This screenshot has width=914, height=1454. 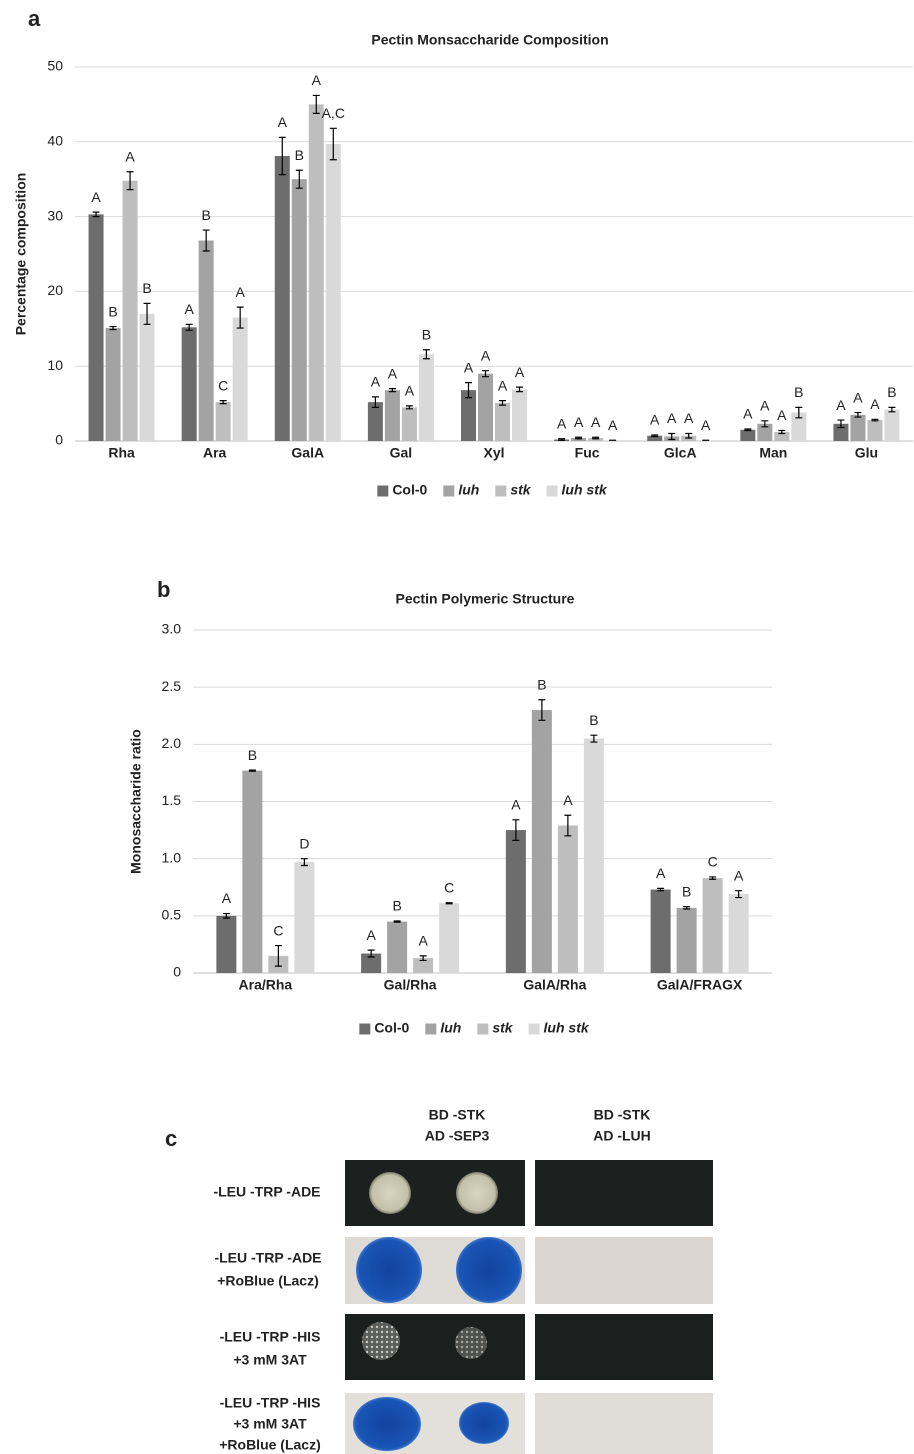 I want to click on column-header: AD -LUH, so click(x=622, y=1136).